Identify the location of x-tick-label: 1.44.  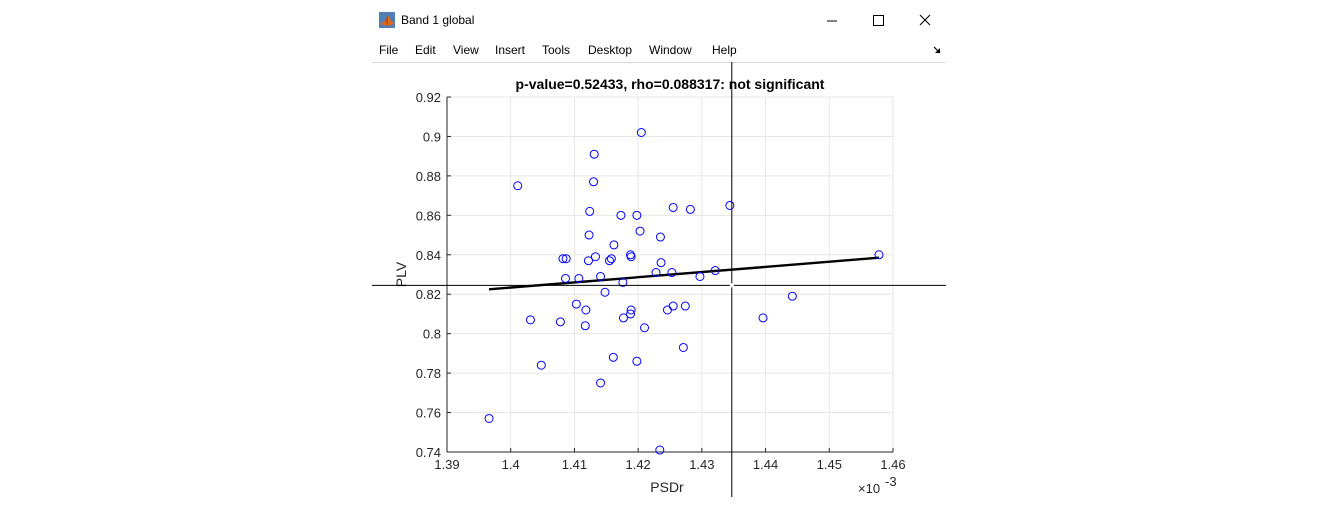
(765, 464).